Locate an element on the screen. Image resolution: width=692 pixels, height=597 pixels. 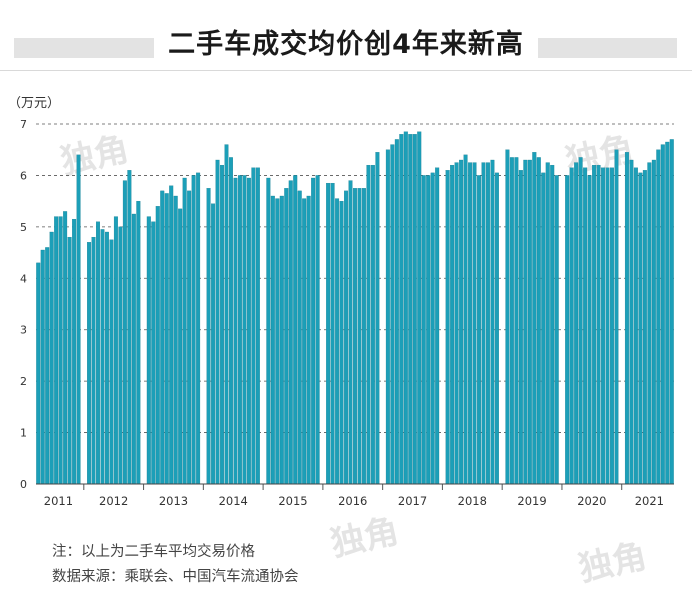
x-tick-label: 2017 is located at coordinates (412, 501).